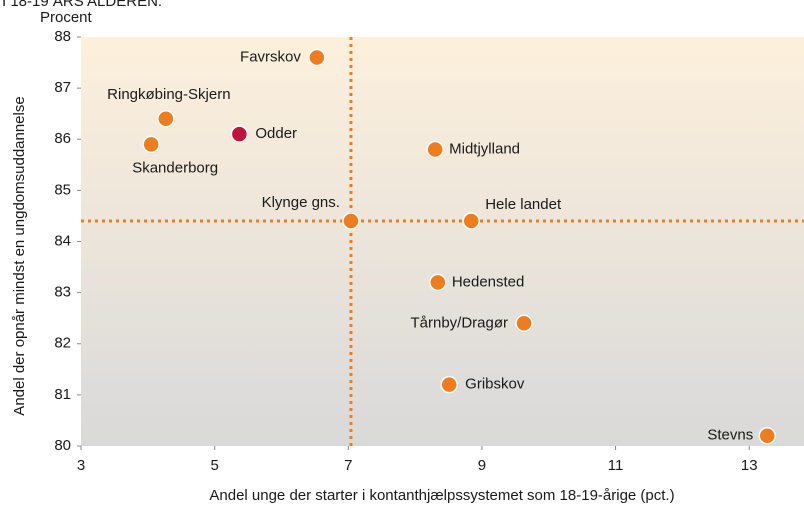 The height and width of the screenshot is (512, 804). Describe the element at coordinates (270, 56) in the screenshot. I see `point-label: Favrskov` at that location.